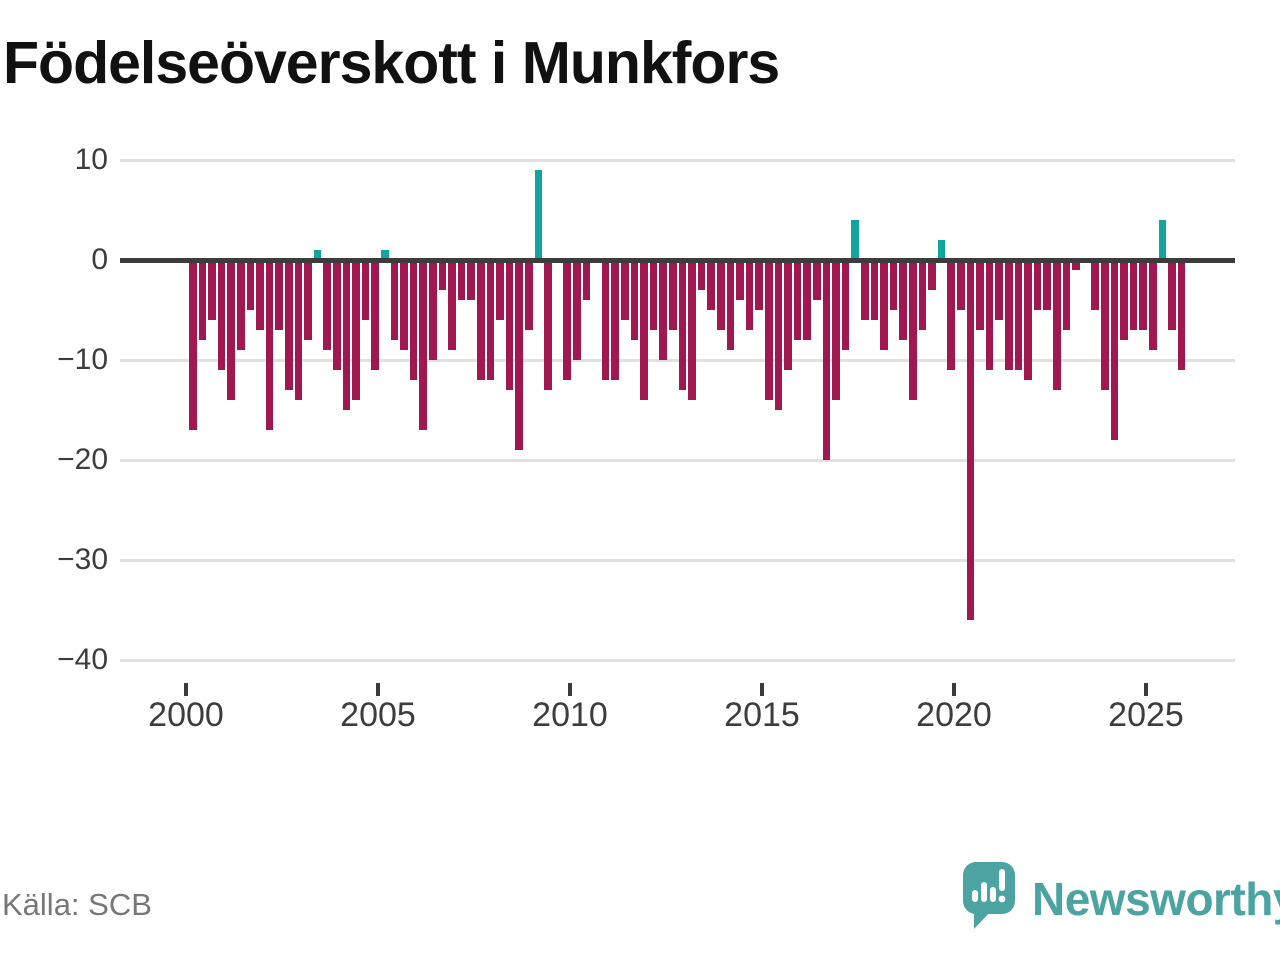 Image resolution: width=1280 pixels, height=960 pixels. What do you see at coordinates (874, 290) in the screenshot?
I see `bar-2017-Q4` at bounding box center [874, 290].